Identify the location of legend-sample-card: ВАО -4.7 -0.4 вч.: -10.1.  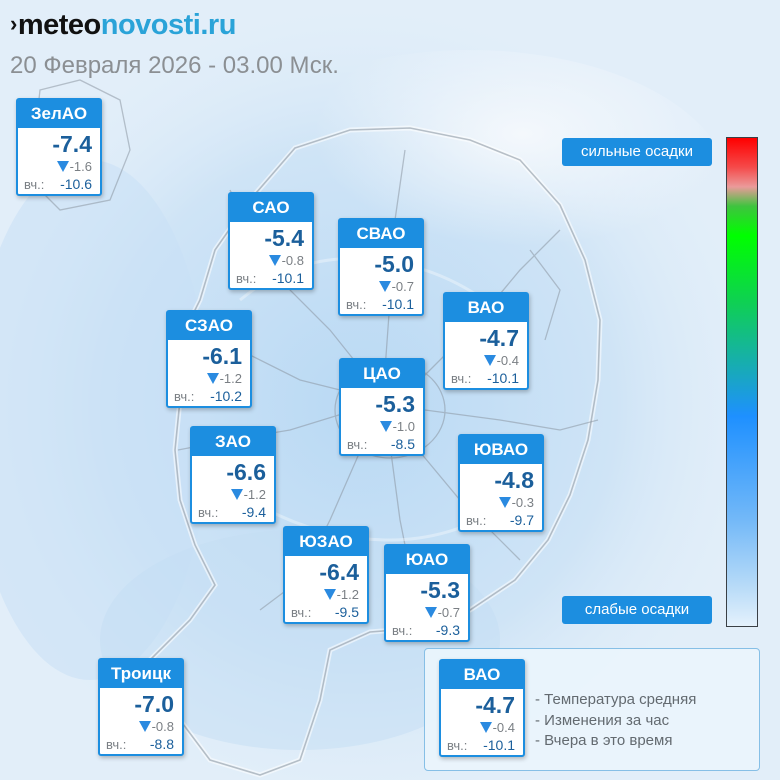
(482, 708).